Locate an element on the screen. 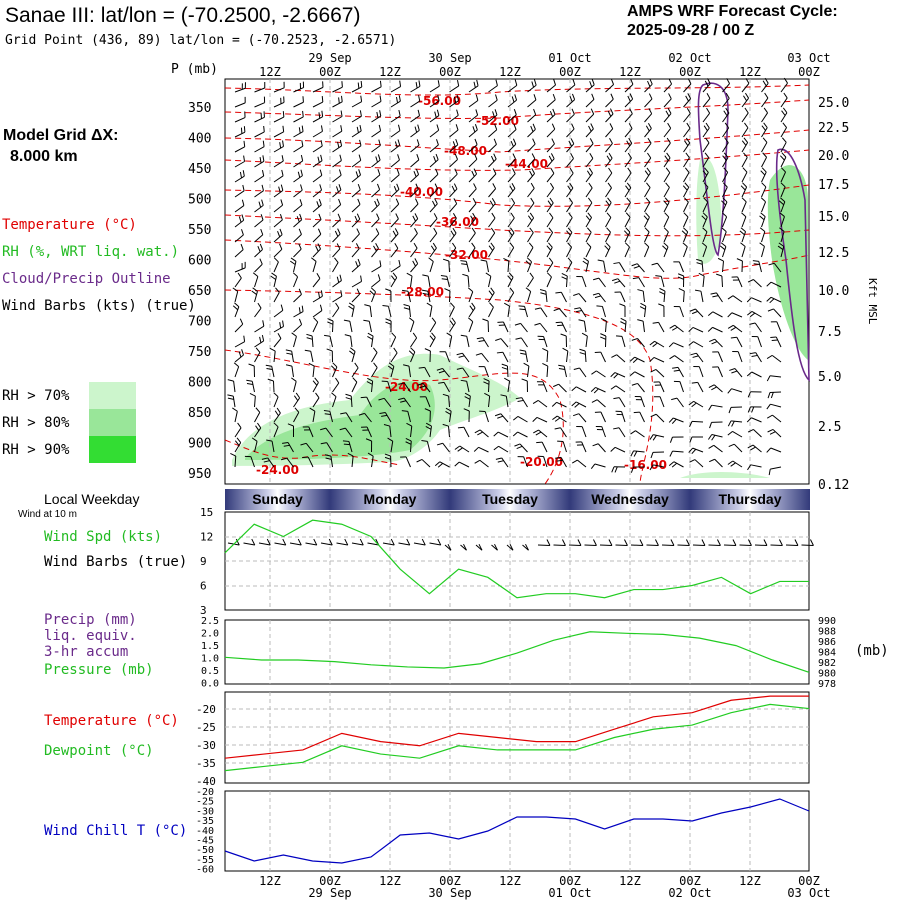 Image resolution: width=900 pixels, height=900 pixels. contour-label: -44.00 is located at coordinates (526, 164).